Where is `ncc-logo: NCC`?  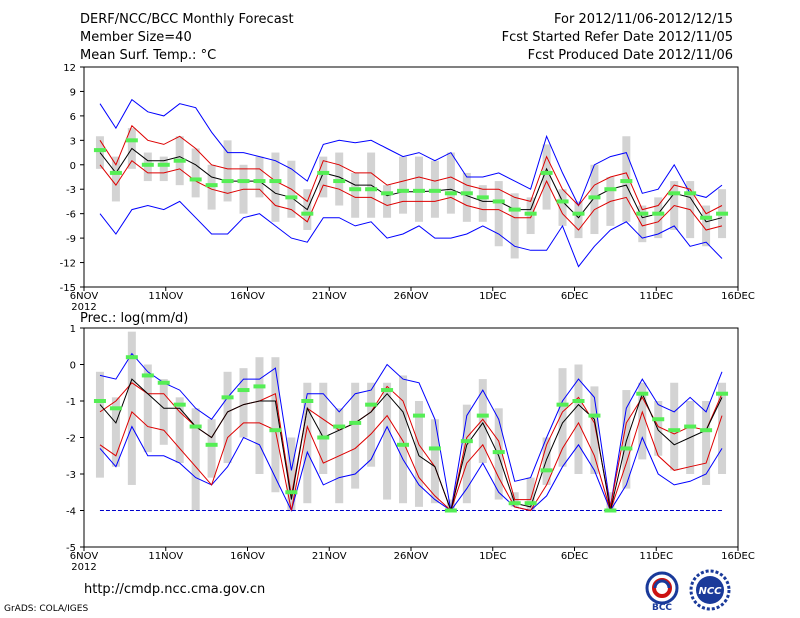 ncc-logo: NCC is located at coordinates (710, 590).